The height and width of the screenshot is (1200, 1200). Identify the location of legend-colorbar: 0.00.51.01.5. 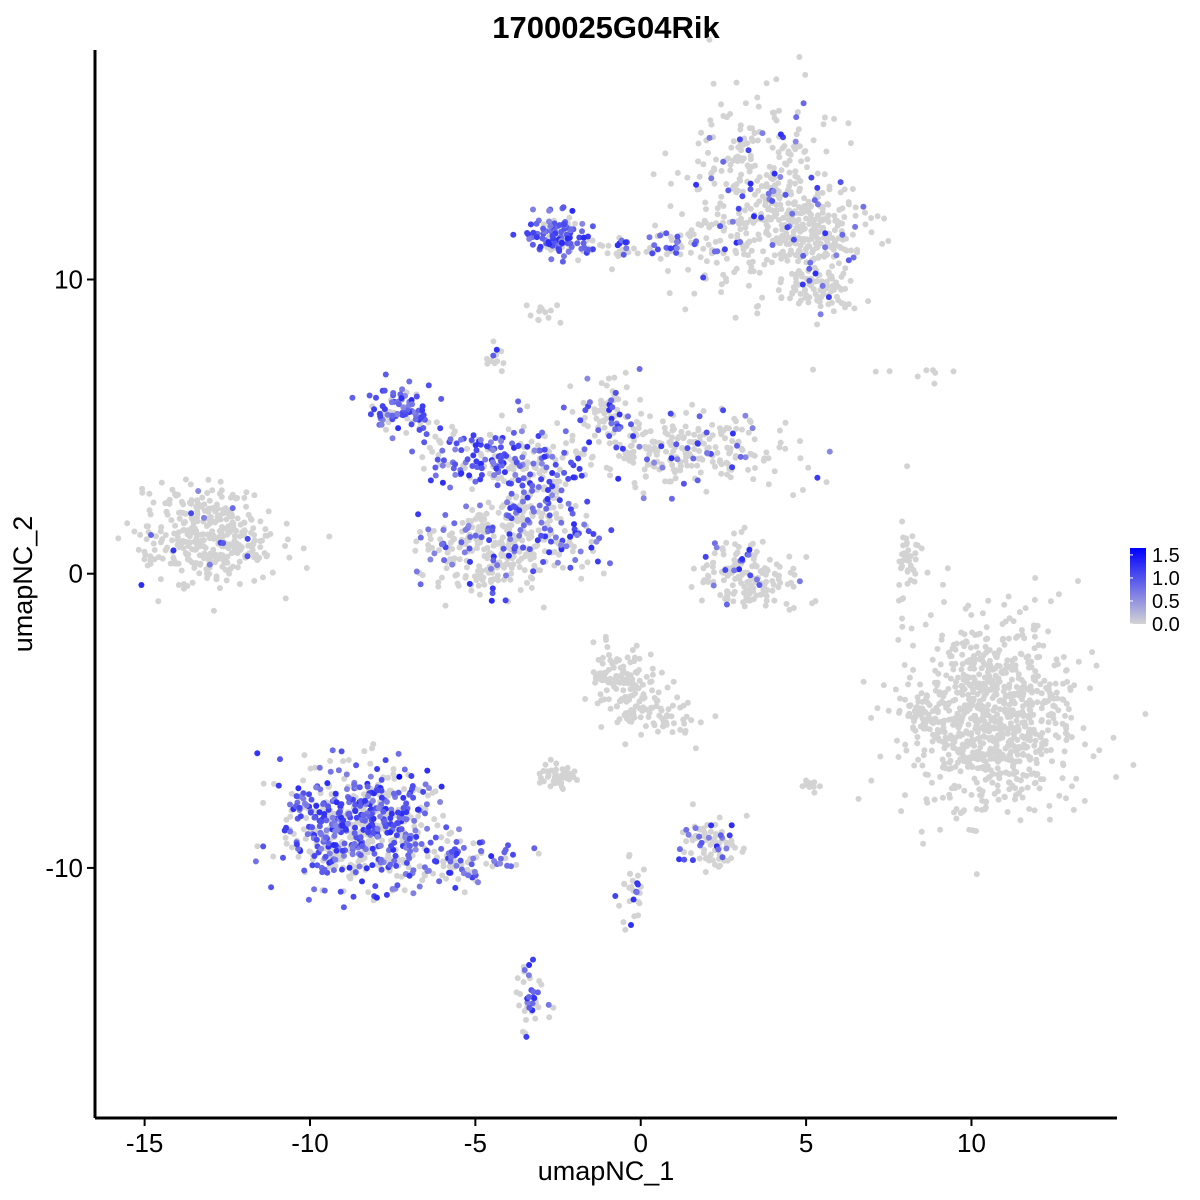
(1155, 590).